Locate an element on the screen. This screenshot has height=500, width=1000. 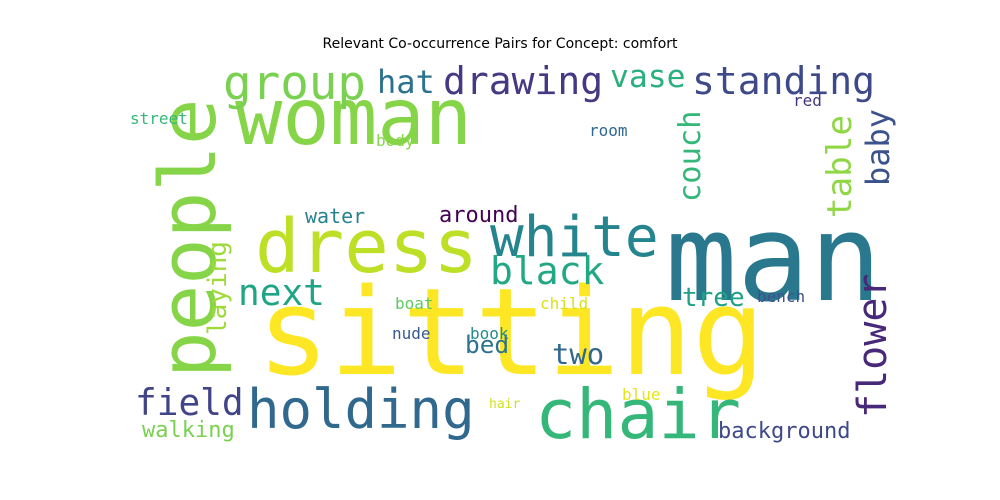
word-vase: vase is located at coordinates (648, 77).